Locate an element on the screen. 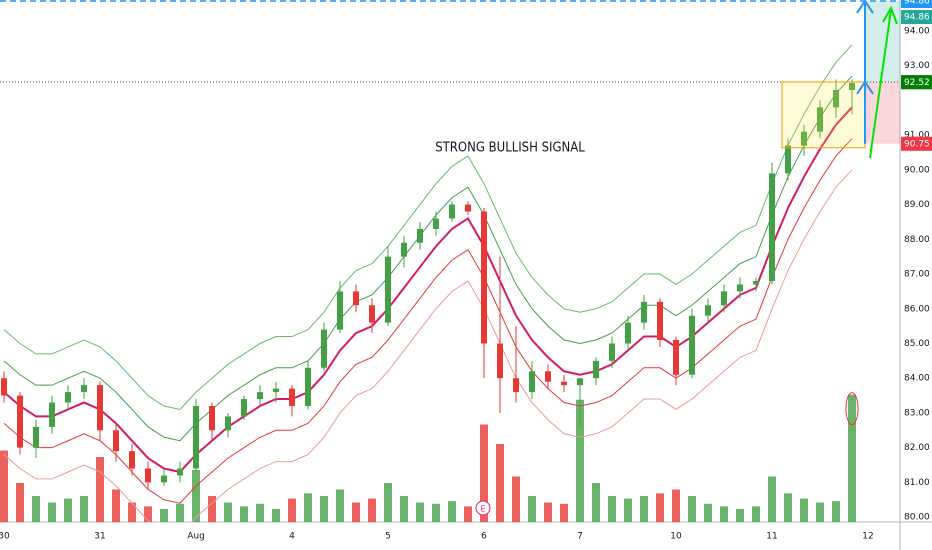 Image resolution: width=932 pixels, height=550 pixels. y-tick-label: 94.00 is located at coordinates (917, 31).